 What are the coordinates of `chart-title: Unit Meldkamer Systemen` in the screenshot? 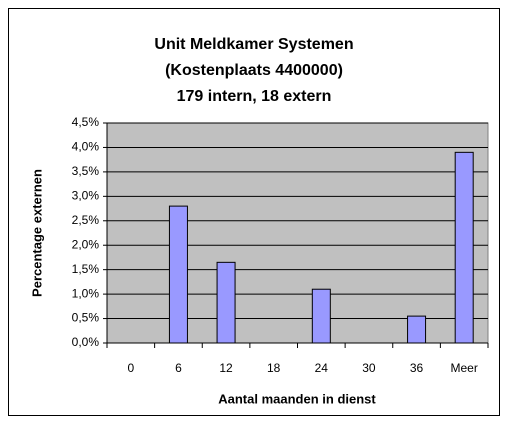 It's located at (253, 44).